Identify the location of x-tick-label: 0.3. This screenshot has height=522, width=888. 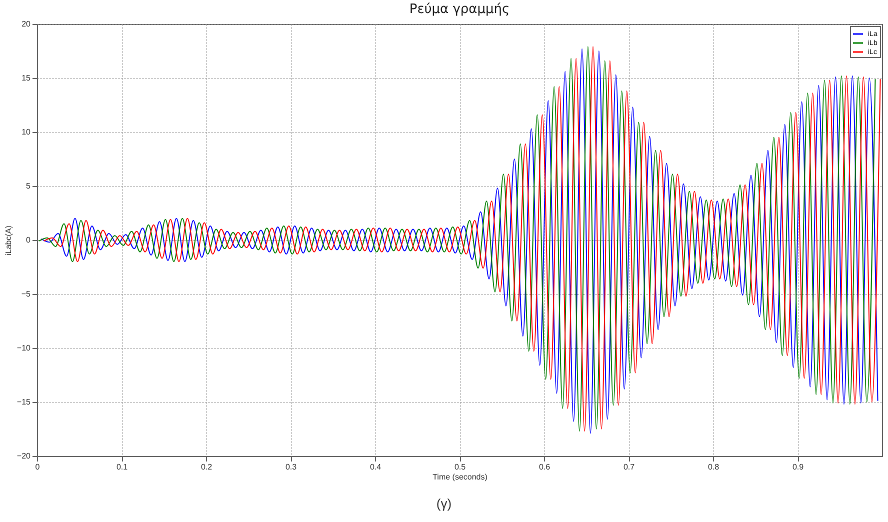
(291, 467).